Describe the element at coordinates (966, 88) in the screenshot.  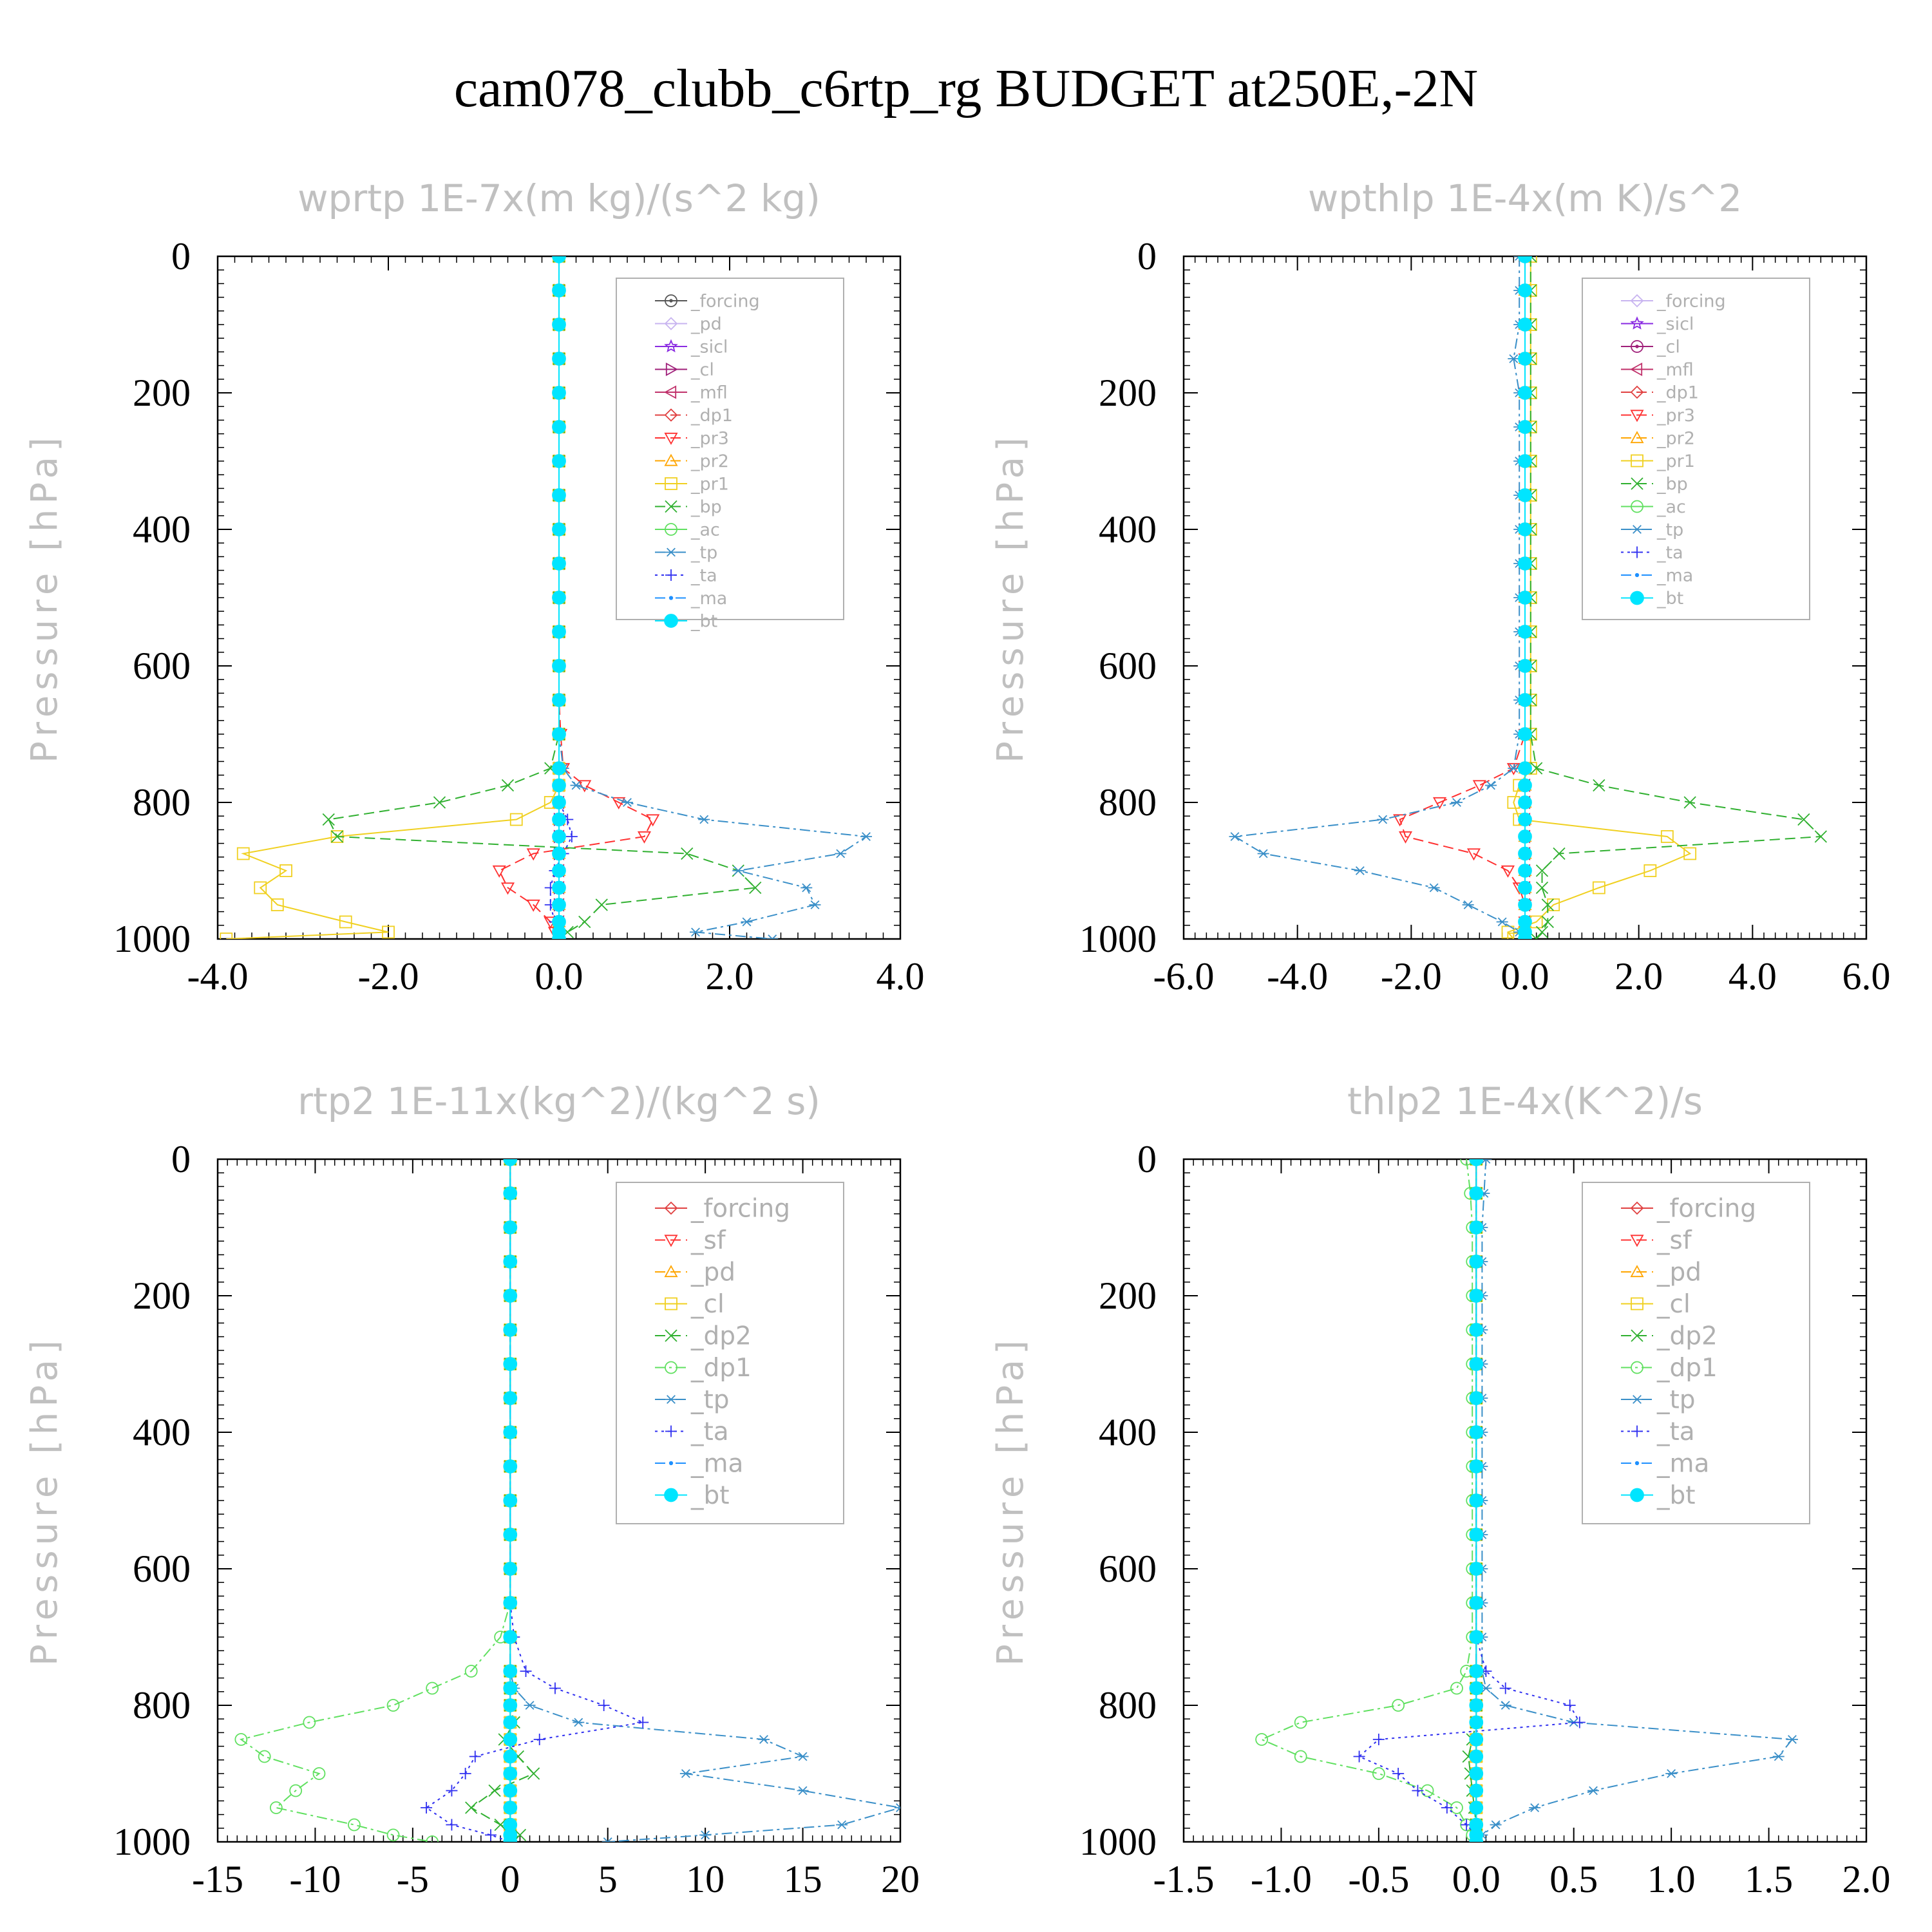
I see `figure-title: cam078_clubb_c6rtp_rg BUDGET at250E,-2N` at that location.